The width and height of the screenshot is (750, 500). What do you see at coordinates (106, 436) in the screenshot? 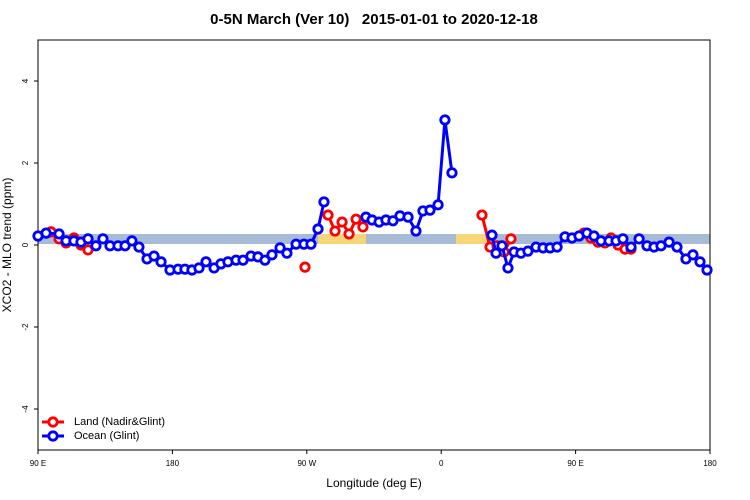
I see `legend-label: Ocean (Glint)` at bounding box center [106, 436].